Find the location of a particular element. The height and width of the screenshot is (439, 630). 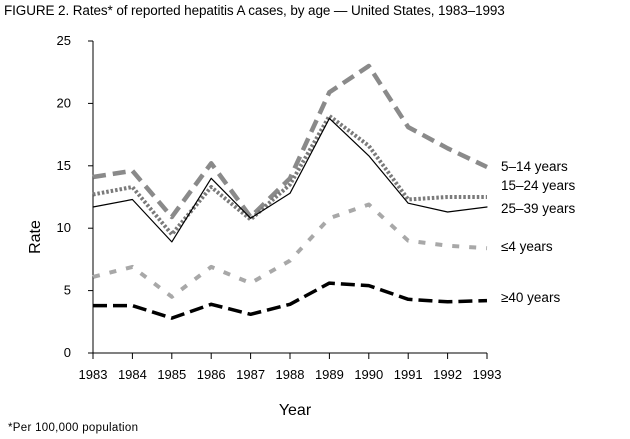

x-tick-label: 1987 is located at coordinates (250, 374).